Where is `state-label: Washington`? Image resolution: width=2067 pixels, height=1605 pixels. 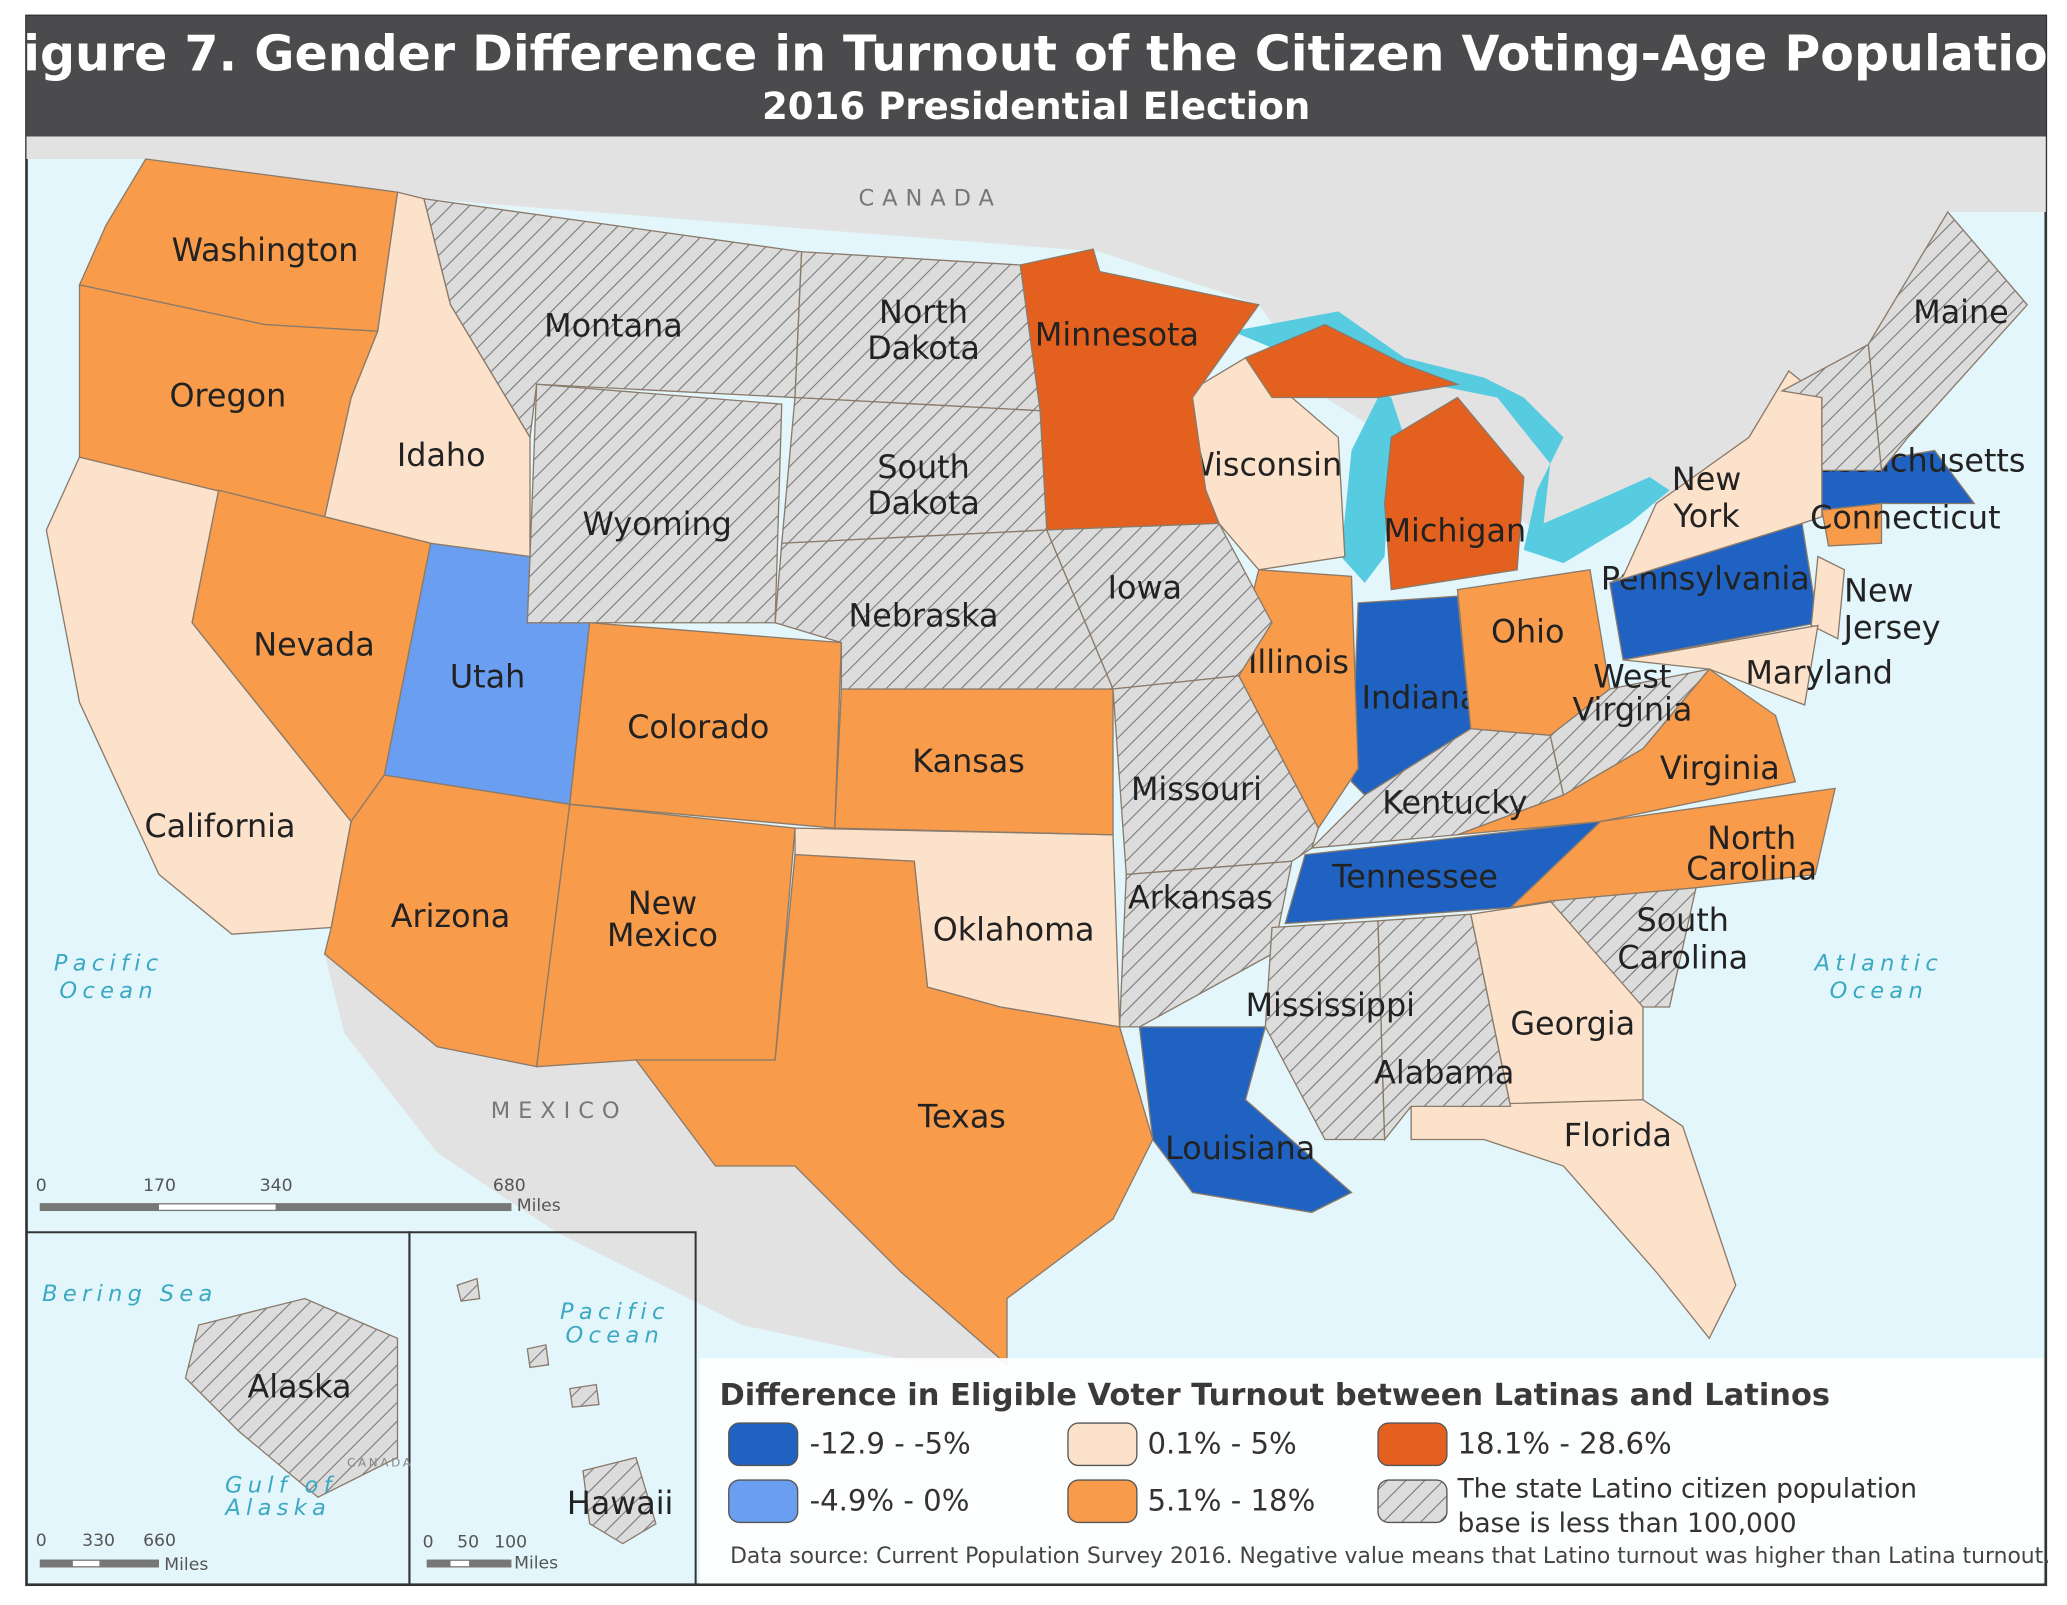 state-label: Washington is located at coordinates (265, 250).